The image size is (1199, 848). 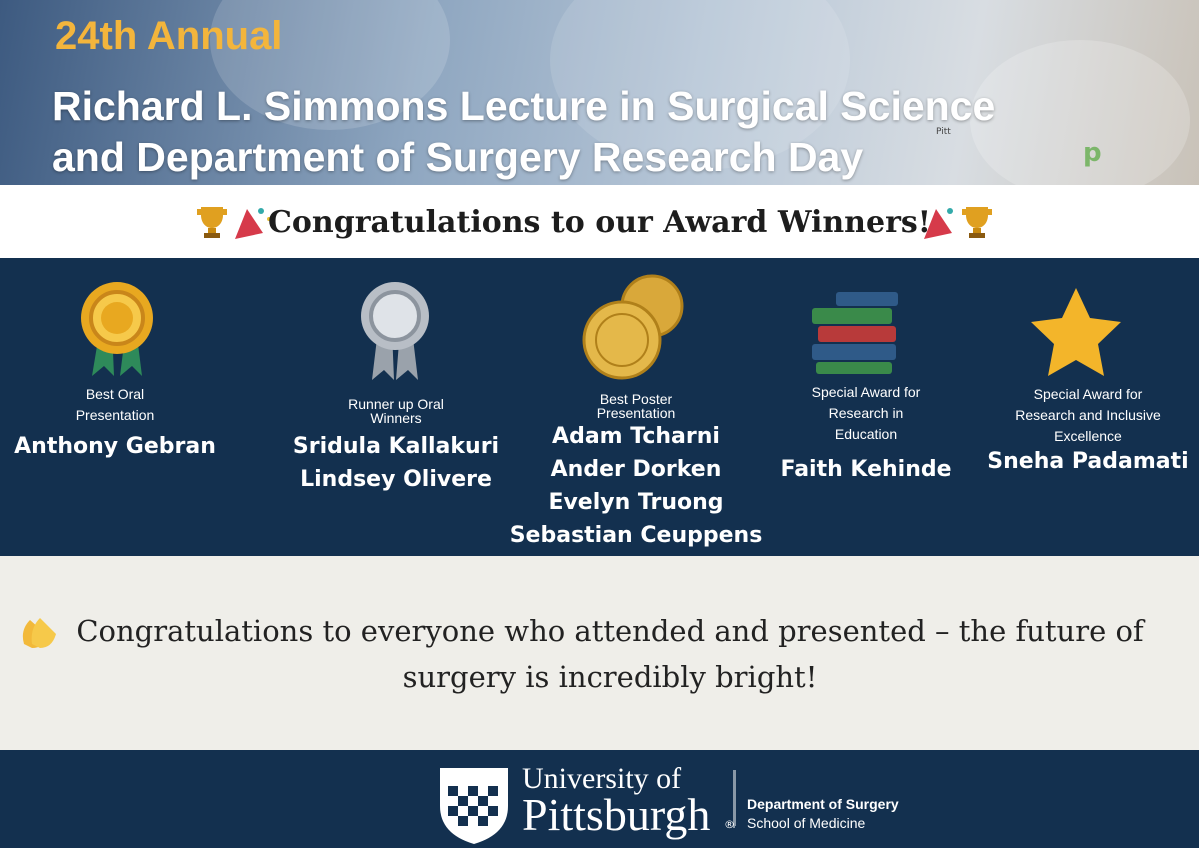 What do you see at coordinates (234, 223) in the screenshot?
I see `trophy-party-icons` at bounding box center [234, 223].